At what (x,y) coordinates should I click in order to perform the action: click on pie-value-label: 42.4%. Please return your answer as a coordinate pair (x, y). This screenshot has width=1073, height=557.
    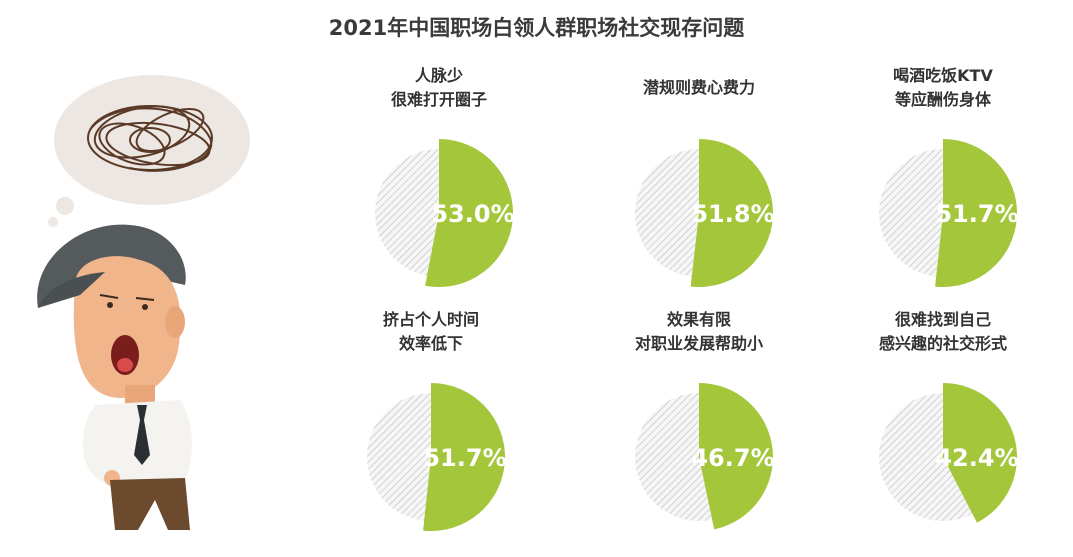
    Looking at the image, I should click on (976, 458).